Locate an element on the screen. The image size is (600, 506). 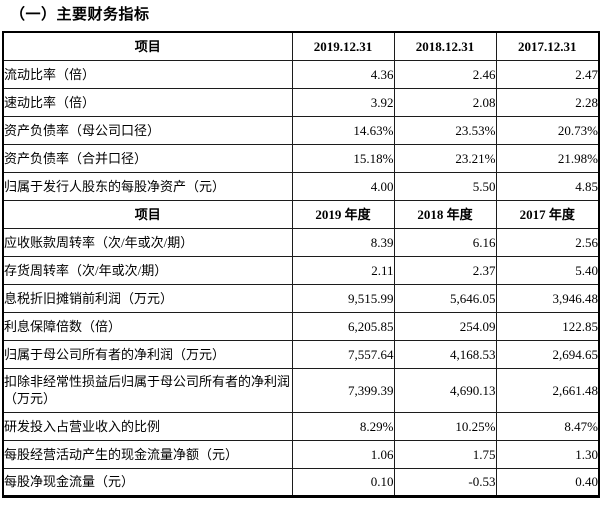
cell-value: 9,515.99 is located at coordinates (343, 298).